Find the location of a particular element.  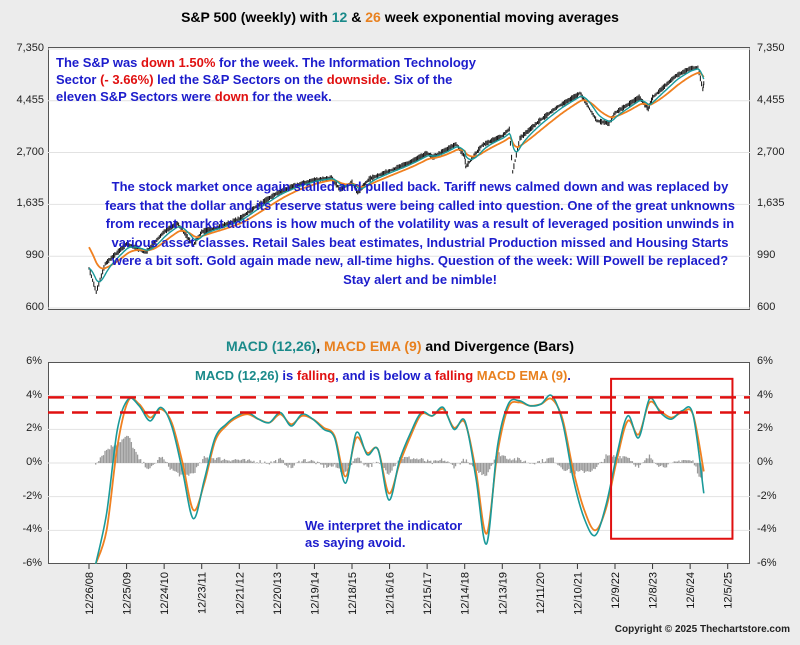

x-tick-label: 12/14/18 is located at coordinates (466, 593).